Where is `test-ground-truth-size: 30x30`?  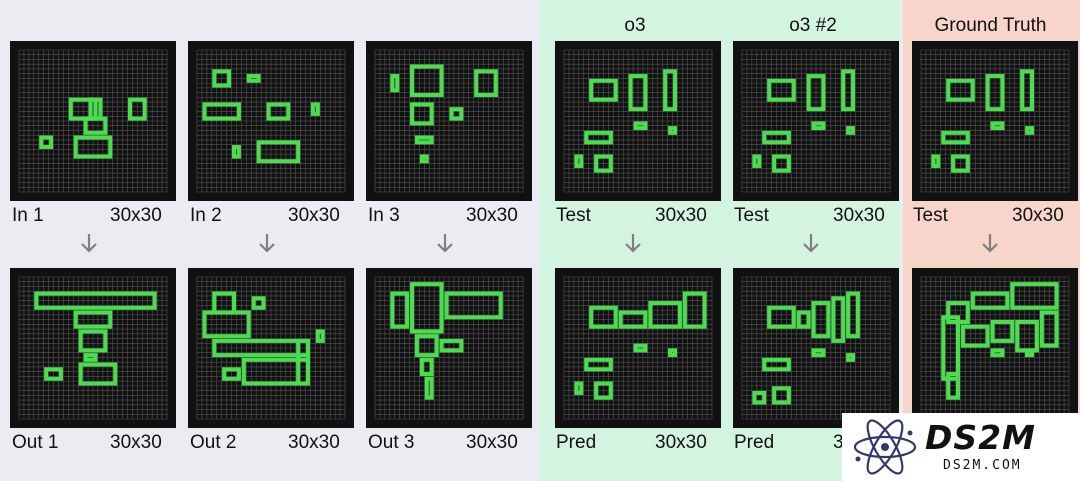 test-ground-truth-size: 30x30 is located at coordinates (1038, 215).